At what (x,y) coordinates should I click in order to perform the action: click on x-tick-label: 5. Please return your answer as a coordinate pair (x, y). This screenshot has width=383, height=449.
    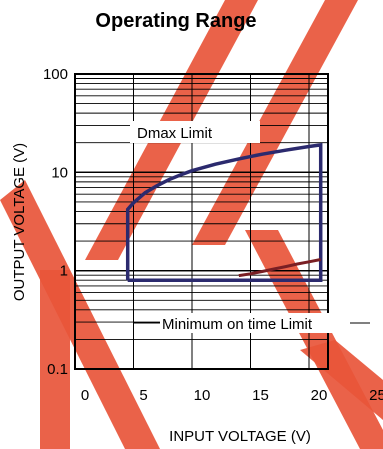
    Looking at the image, I should click on (143, 395).